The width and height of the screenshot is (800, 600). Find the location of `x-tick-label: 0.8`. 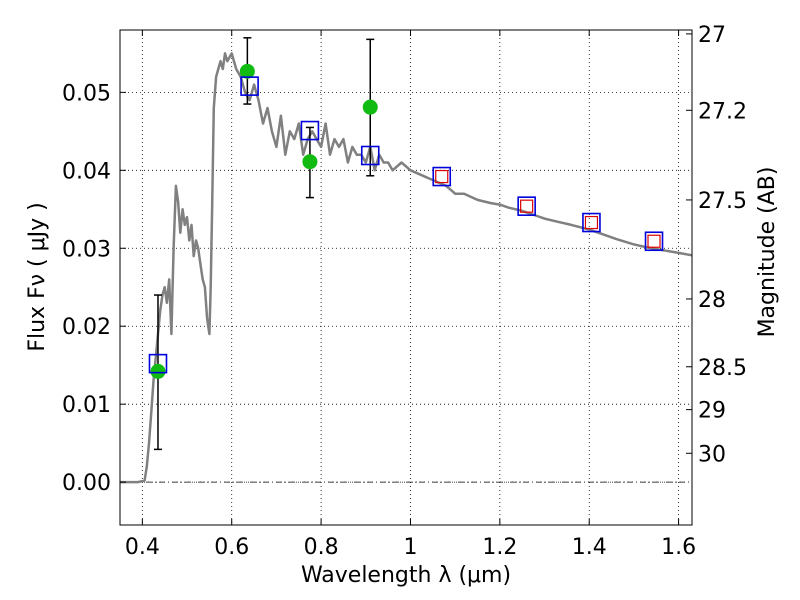

x-tick-label: 0.8 is located at coordinates (321, 547).